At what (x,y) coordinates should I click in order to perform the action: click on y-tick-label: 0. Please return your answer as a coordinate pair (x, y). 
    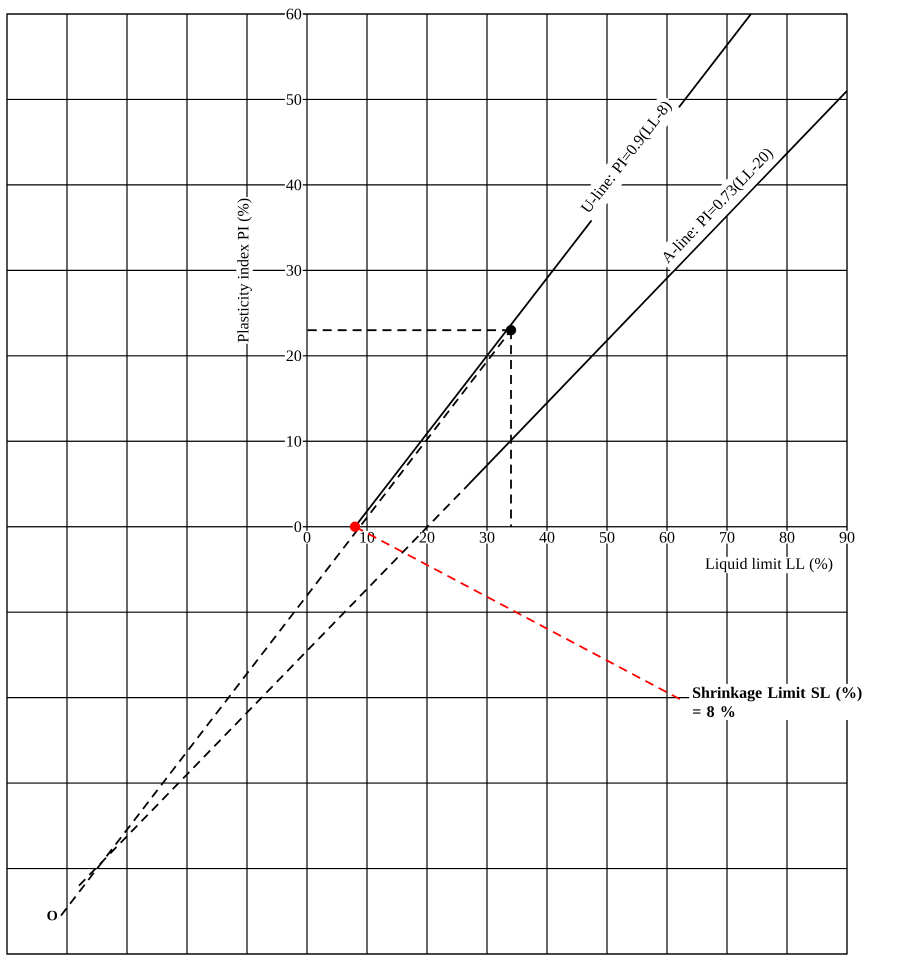
    Looking at the image, I should click on (298, 526).